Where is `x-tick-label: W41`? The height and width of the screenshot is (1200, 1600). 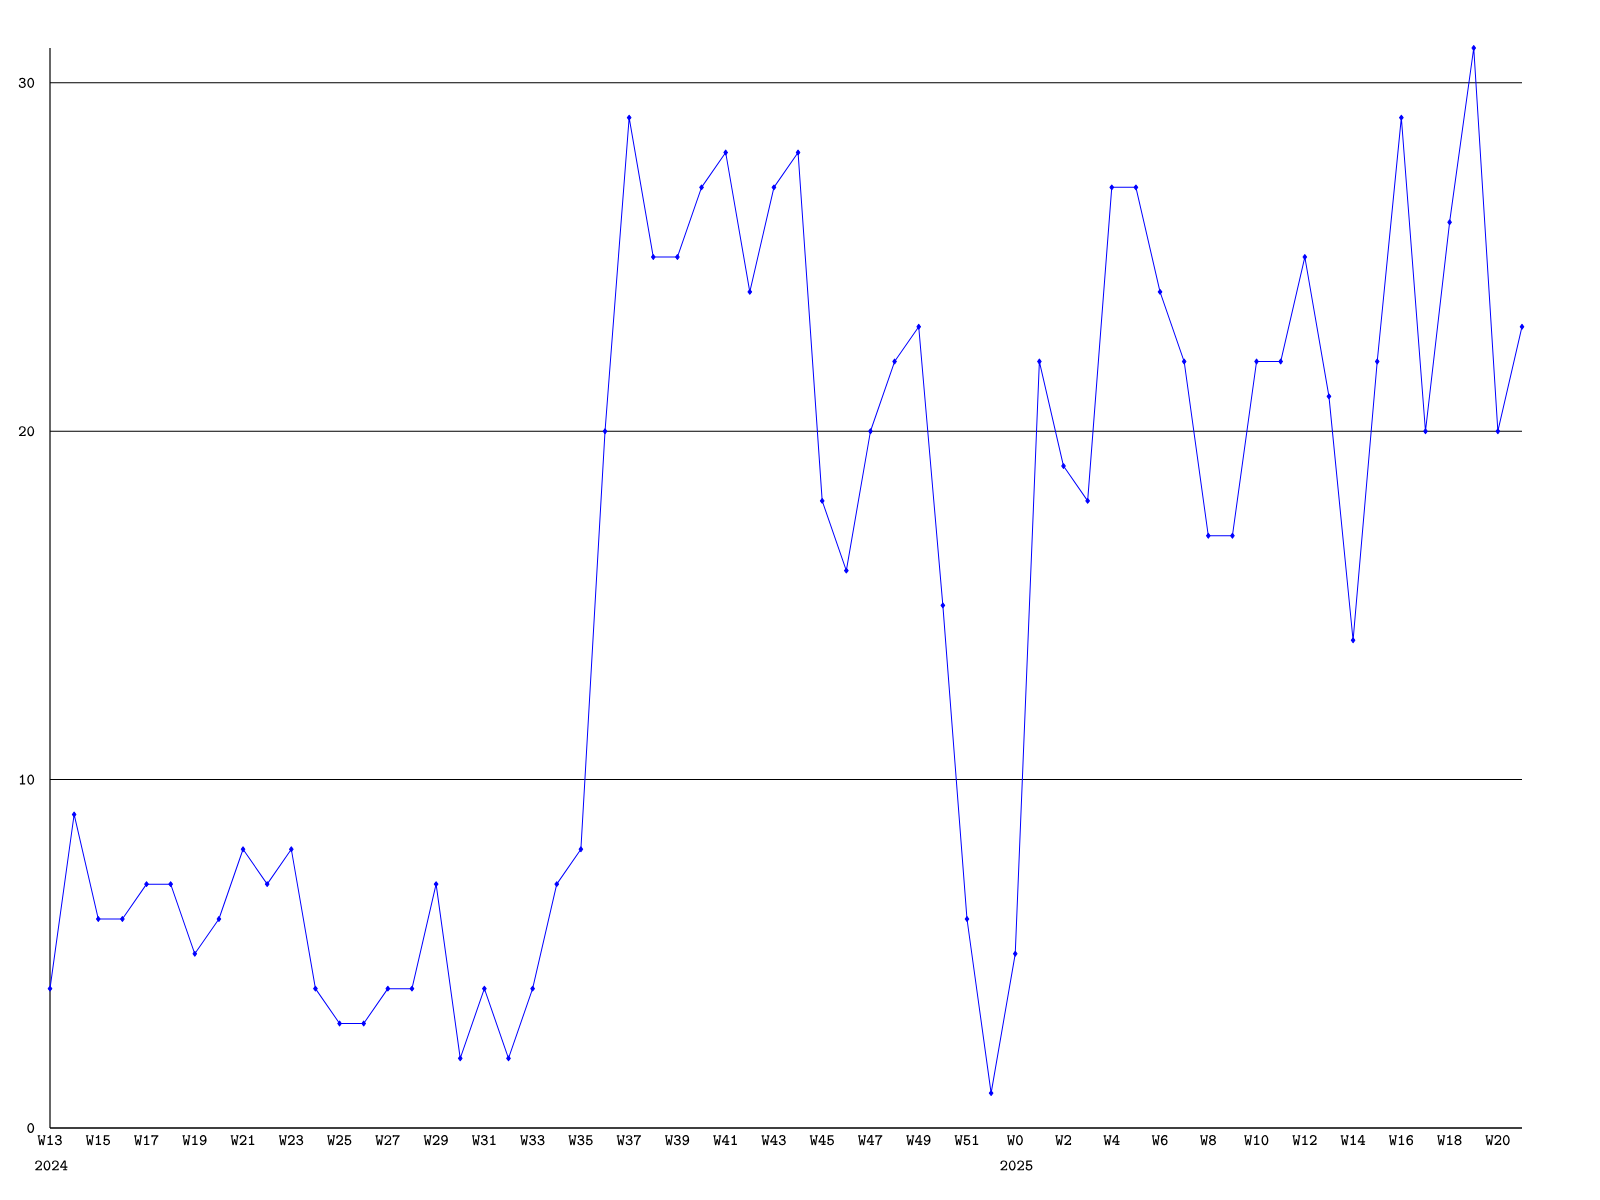 x-tick-label: W41 is located at coordinates (725, 1140).